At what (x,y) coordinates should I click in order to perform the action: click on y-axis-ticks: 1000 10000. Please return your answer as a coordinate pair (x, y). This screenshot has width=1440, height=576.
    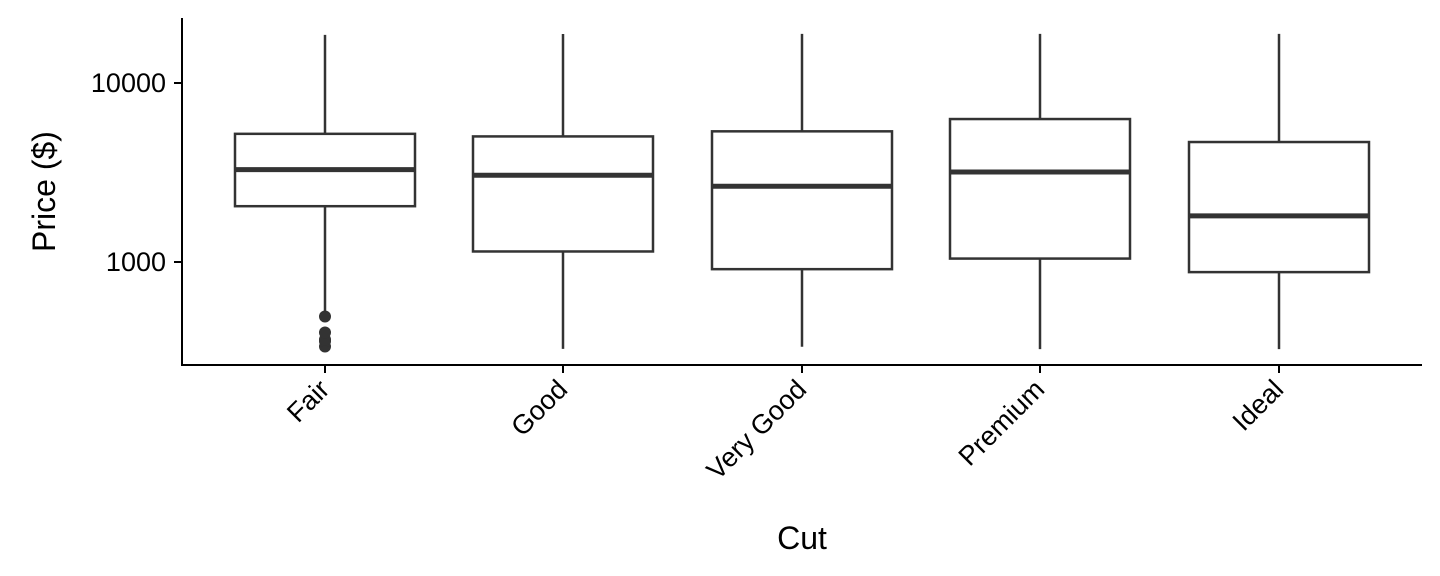
    Looking at the image, I should click on (136, 172).